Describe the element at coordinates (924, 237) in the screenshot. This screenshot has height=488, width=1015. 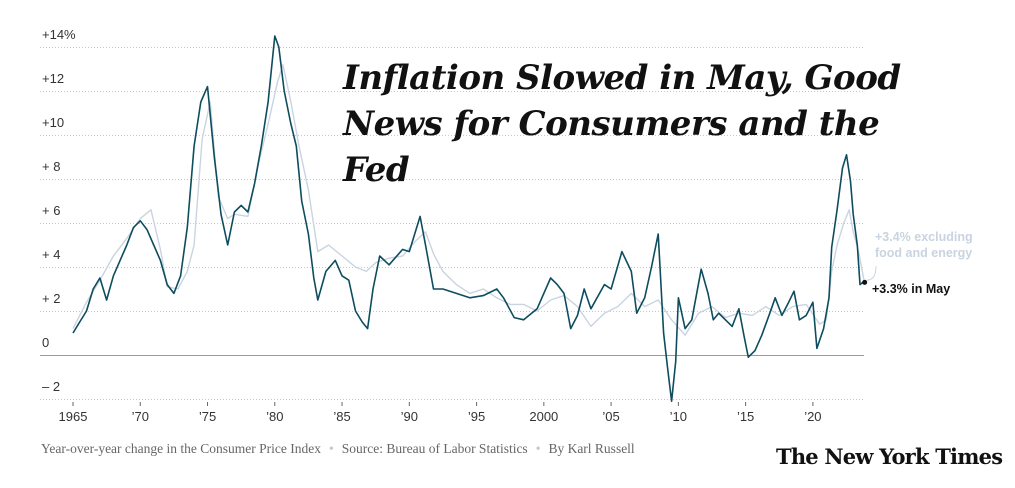
I see `core-annotation-line1: +3.4% excluding` at that location.